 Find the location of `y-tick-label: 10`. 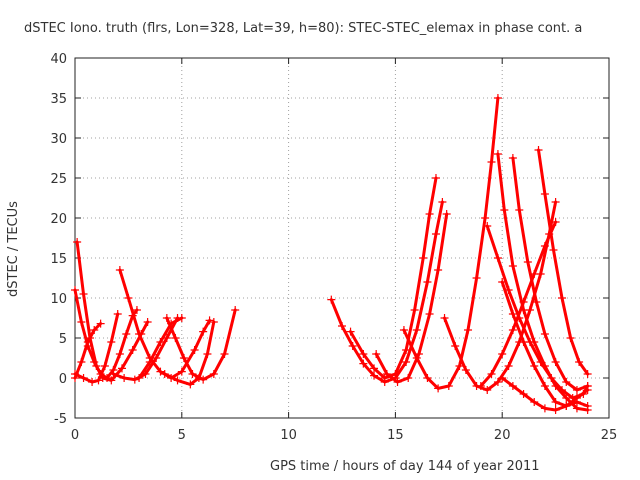

y-tick-label: 10 is located at coordinates (58, 299).